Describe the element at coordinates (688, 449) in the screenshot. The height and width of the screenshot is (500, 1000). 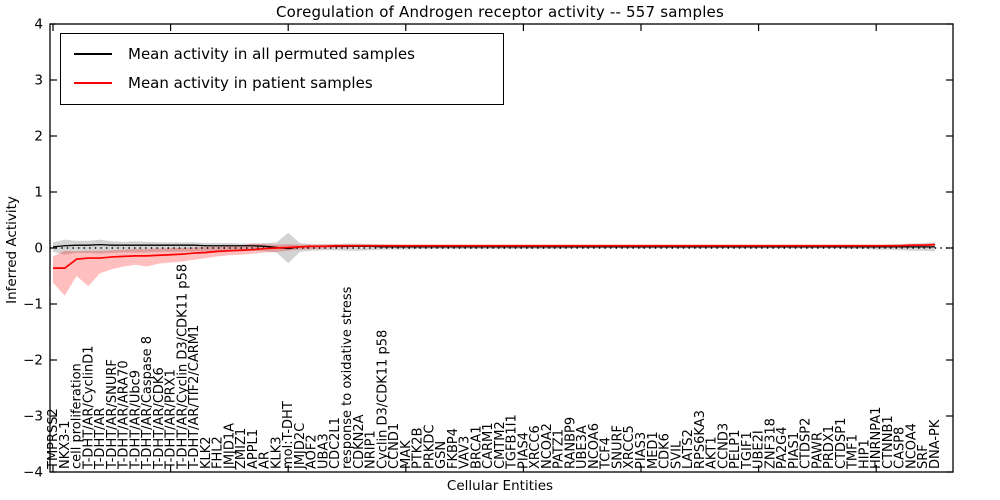
I see `x-tick-label: LATS2` at that location.